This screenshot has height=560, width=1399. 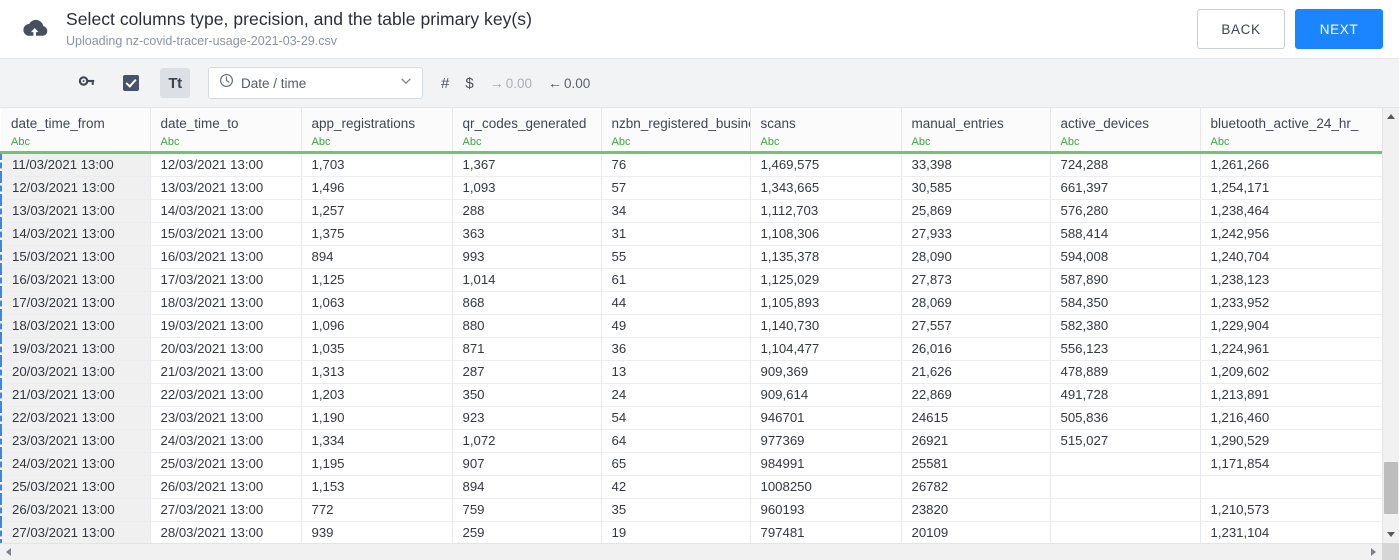 I want to click on table-cell: 1,343,665, so click(x=826, y=188).